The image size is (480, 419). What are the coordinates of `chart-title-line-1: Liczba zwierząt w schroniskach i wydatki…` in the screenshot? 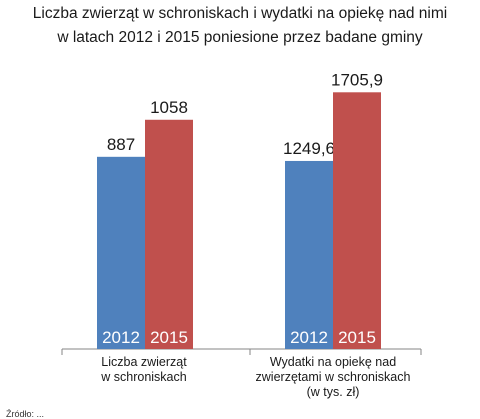 It's located at (240, 13).